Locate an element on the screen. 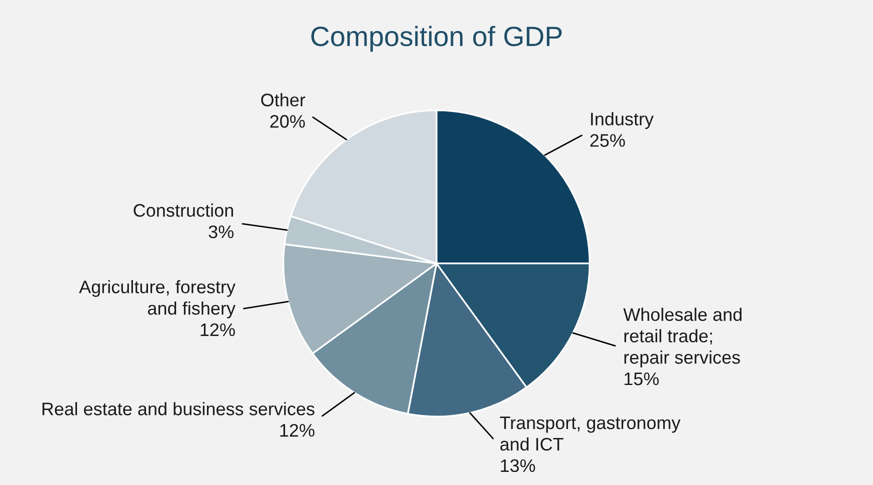  data-label: 13% is located at coordinates (518, 465).